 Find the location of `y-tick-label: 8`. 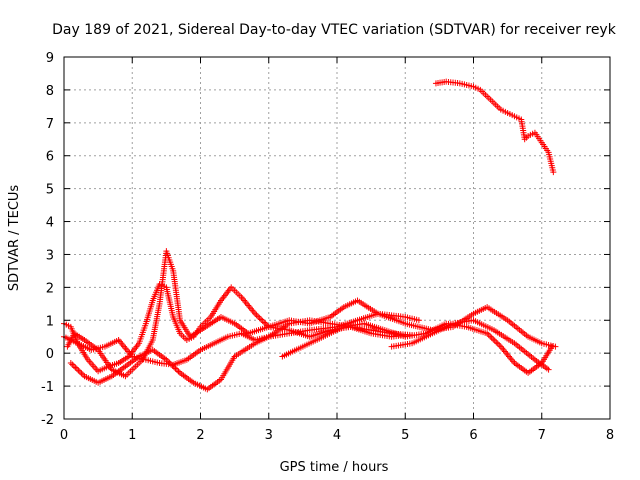

y-tick-label: 8 is located at coordinates (50, 91).